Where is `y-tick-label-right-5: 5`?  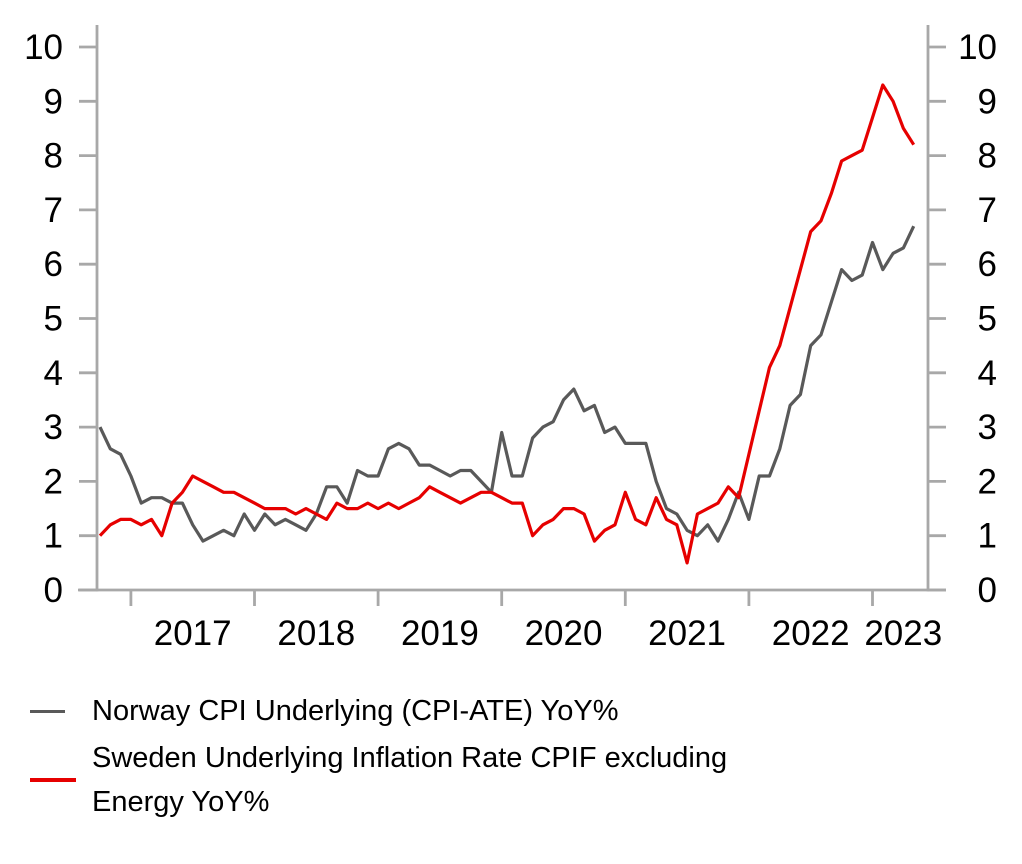 y-tick-label-right-5: 5 is located at coordinates (987, 319).